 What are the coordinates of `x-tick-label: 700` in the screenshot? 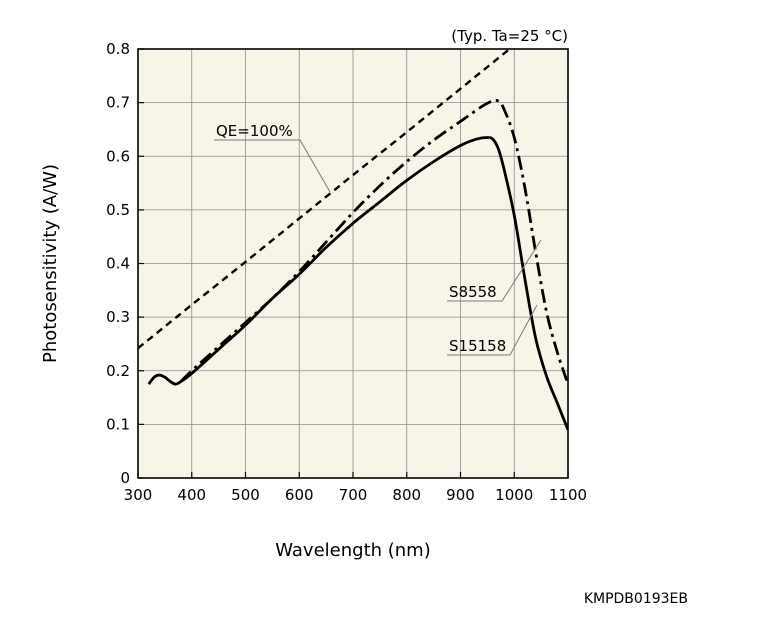 It's located at (353, 495).